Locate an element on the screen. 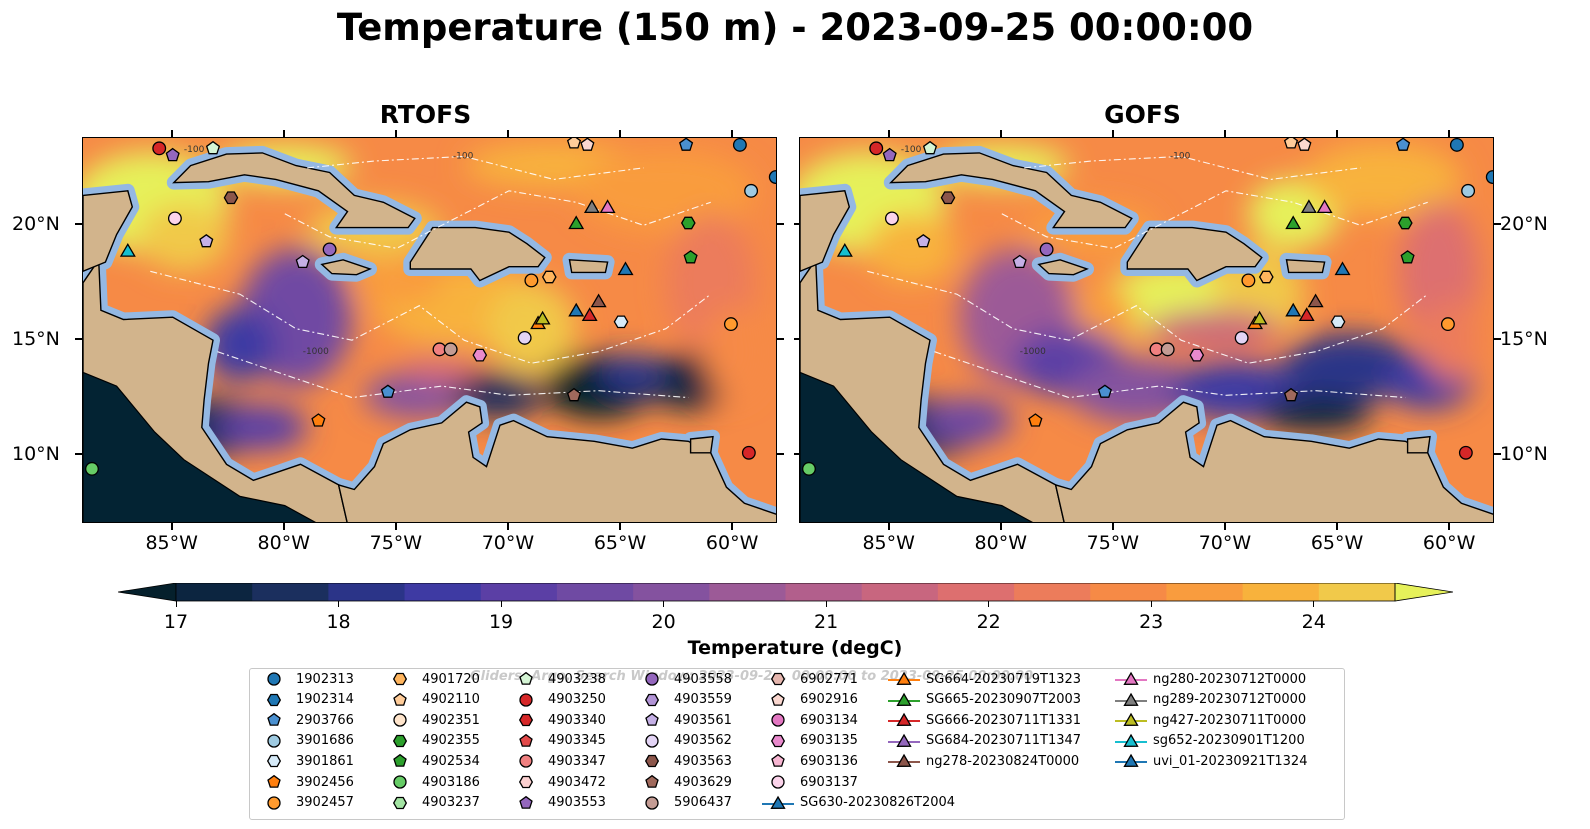 This screenshot has width=1590, height=829. legend-label: 6903137 is located at coordinates (829, 782).